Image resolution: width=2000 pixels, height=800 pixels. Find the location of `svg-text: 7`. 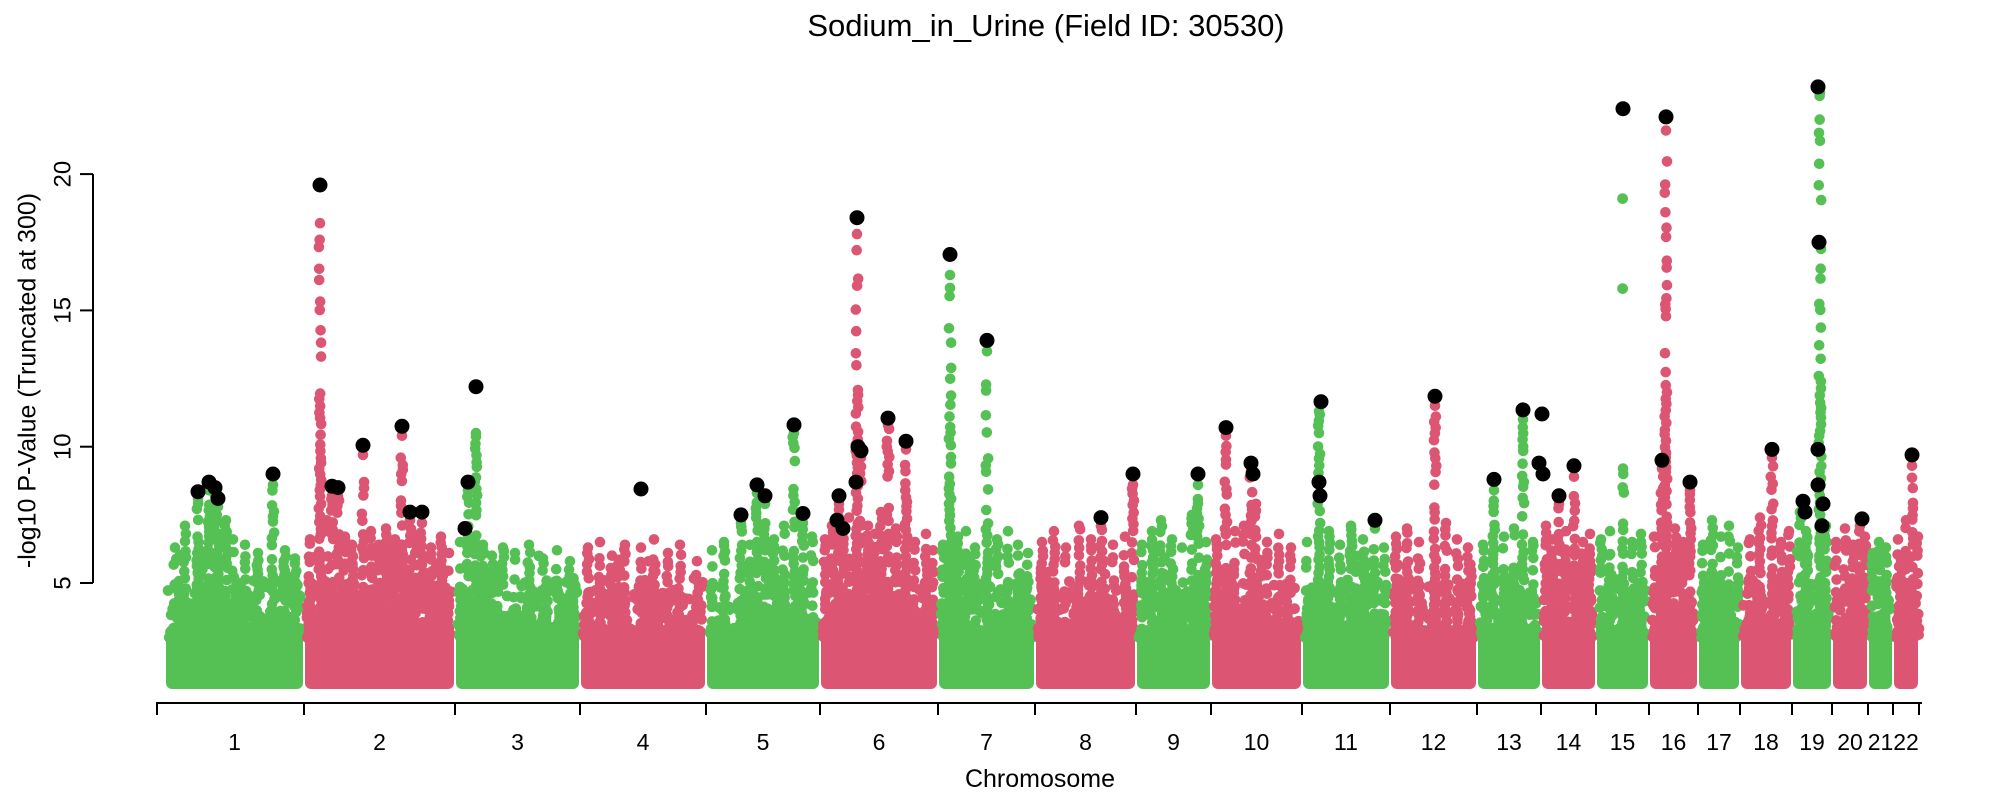

svg-text: 7 is located at coordinates (986, 742).